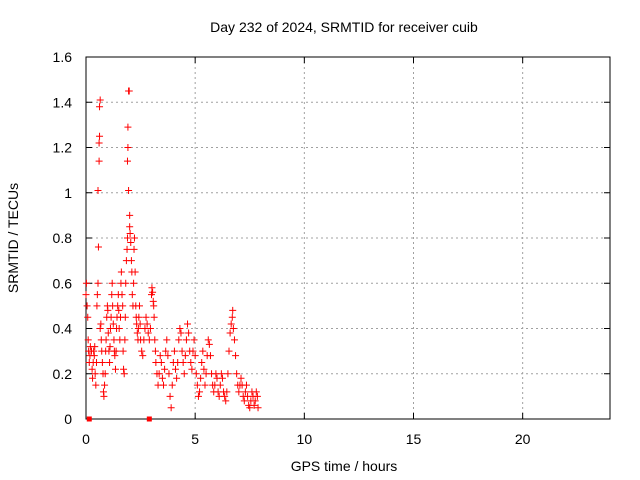 This screenshot has height=480, width=640. What do you see at coordinates (13, 238) in the screenshot?
I see `y-axis-label: SRMTID / TECUs` at bounding box center [13, 238].